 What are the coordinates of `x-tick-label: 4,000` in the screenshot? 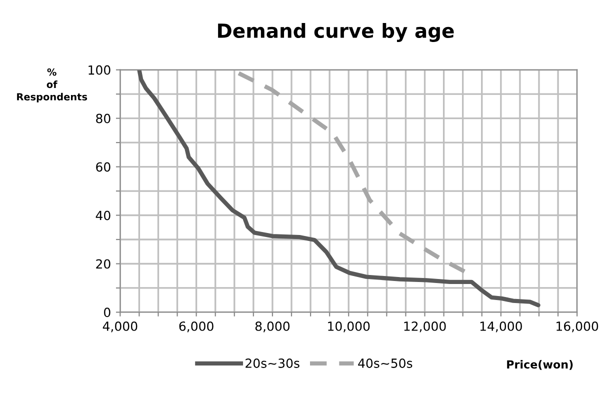 It's located at (120, 326).